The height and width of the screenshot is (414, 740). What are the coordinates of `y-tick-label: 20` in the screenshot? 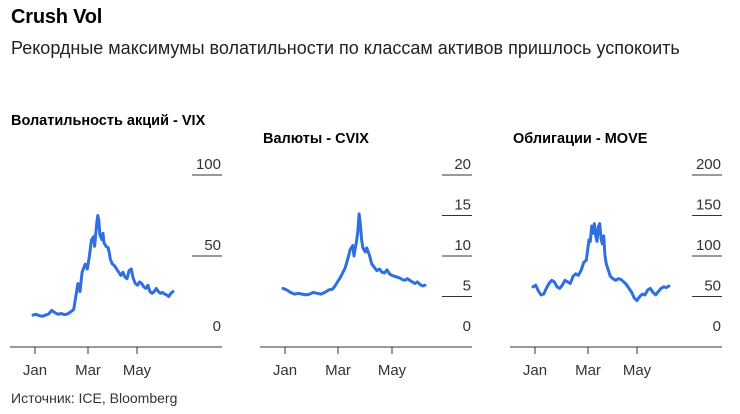 It's located at (462, 164).